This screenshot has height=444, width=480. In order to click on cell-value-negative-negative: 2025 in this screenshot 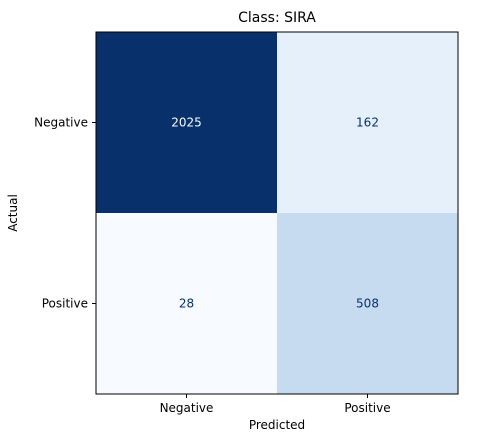, I will do `click(186, 123)`.